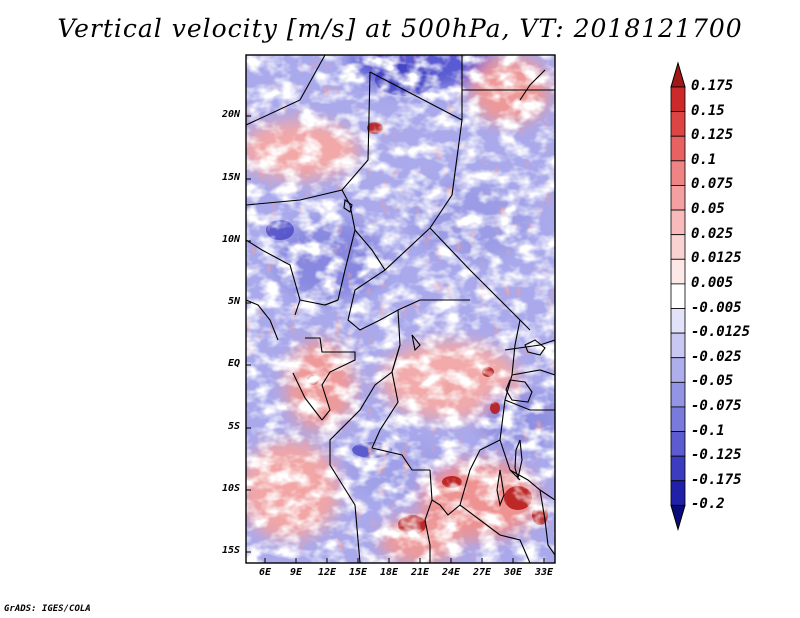 This screenshot has height=618, width=800. What do you see at coordinates (420, 572) in the screenshot?
I see `lon-label: 21E` at bounding box center [420, 572].